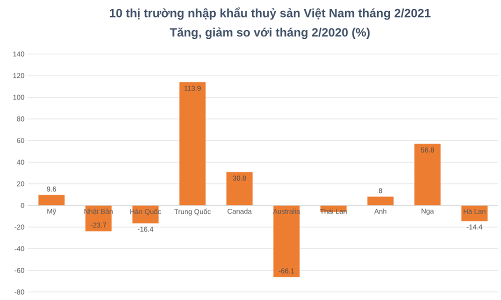  I want to click on chart-title: 10 thị trường nhập khẩu thuỷ sản Việt Nam tháng 2/2021, so click(270, 14).